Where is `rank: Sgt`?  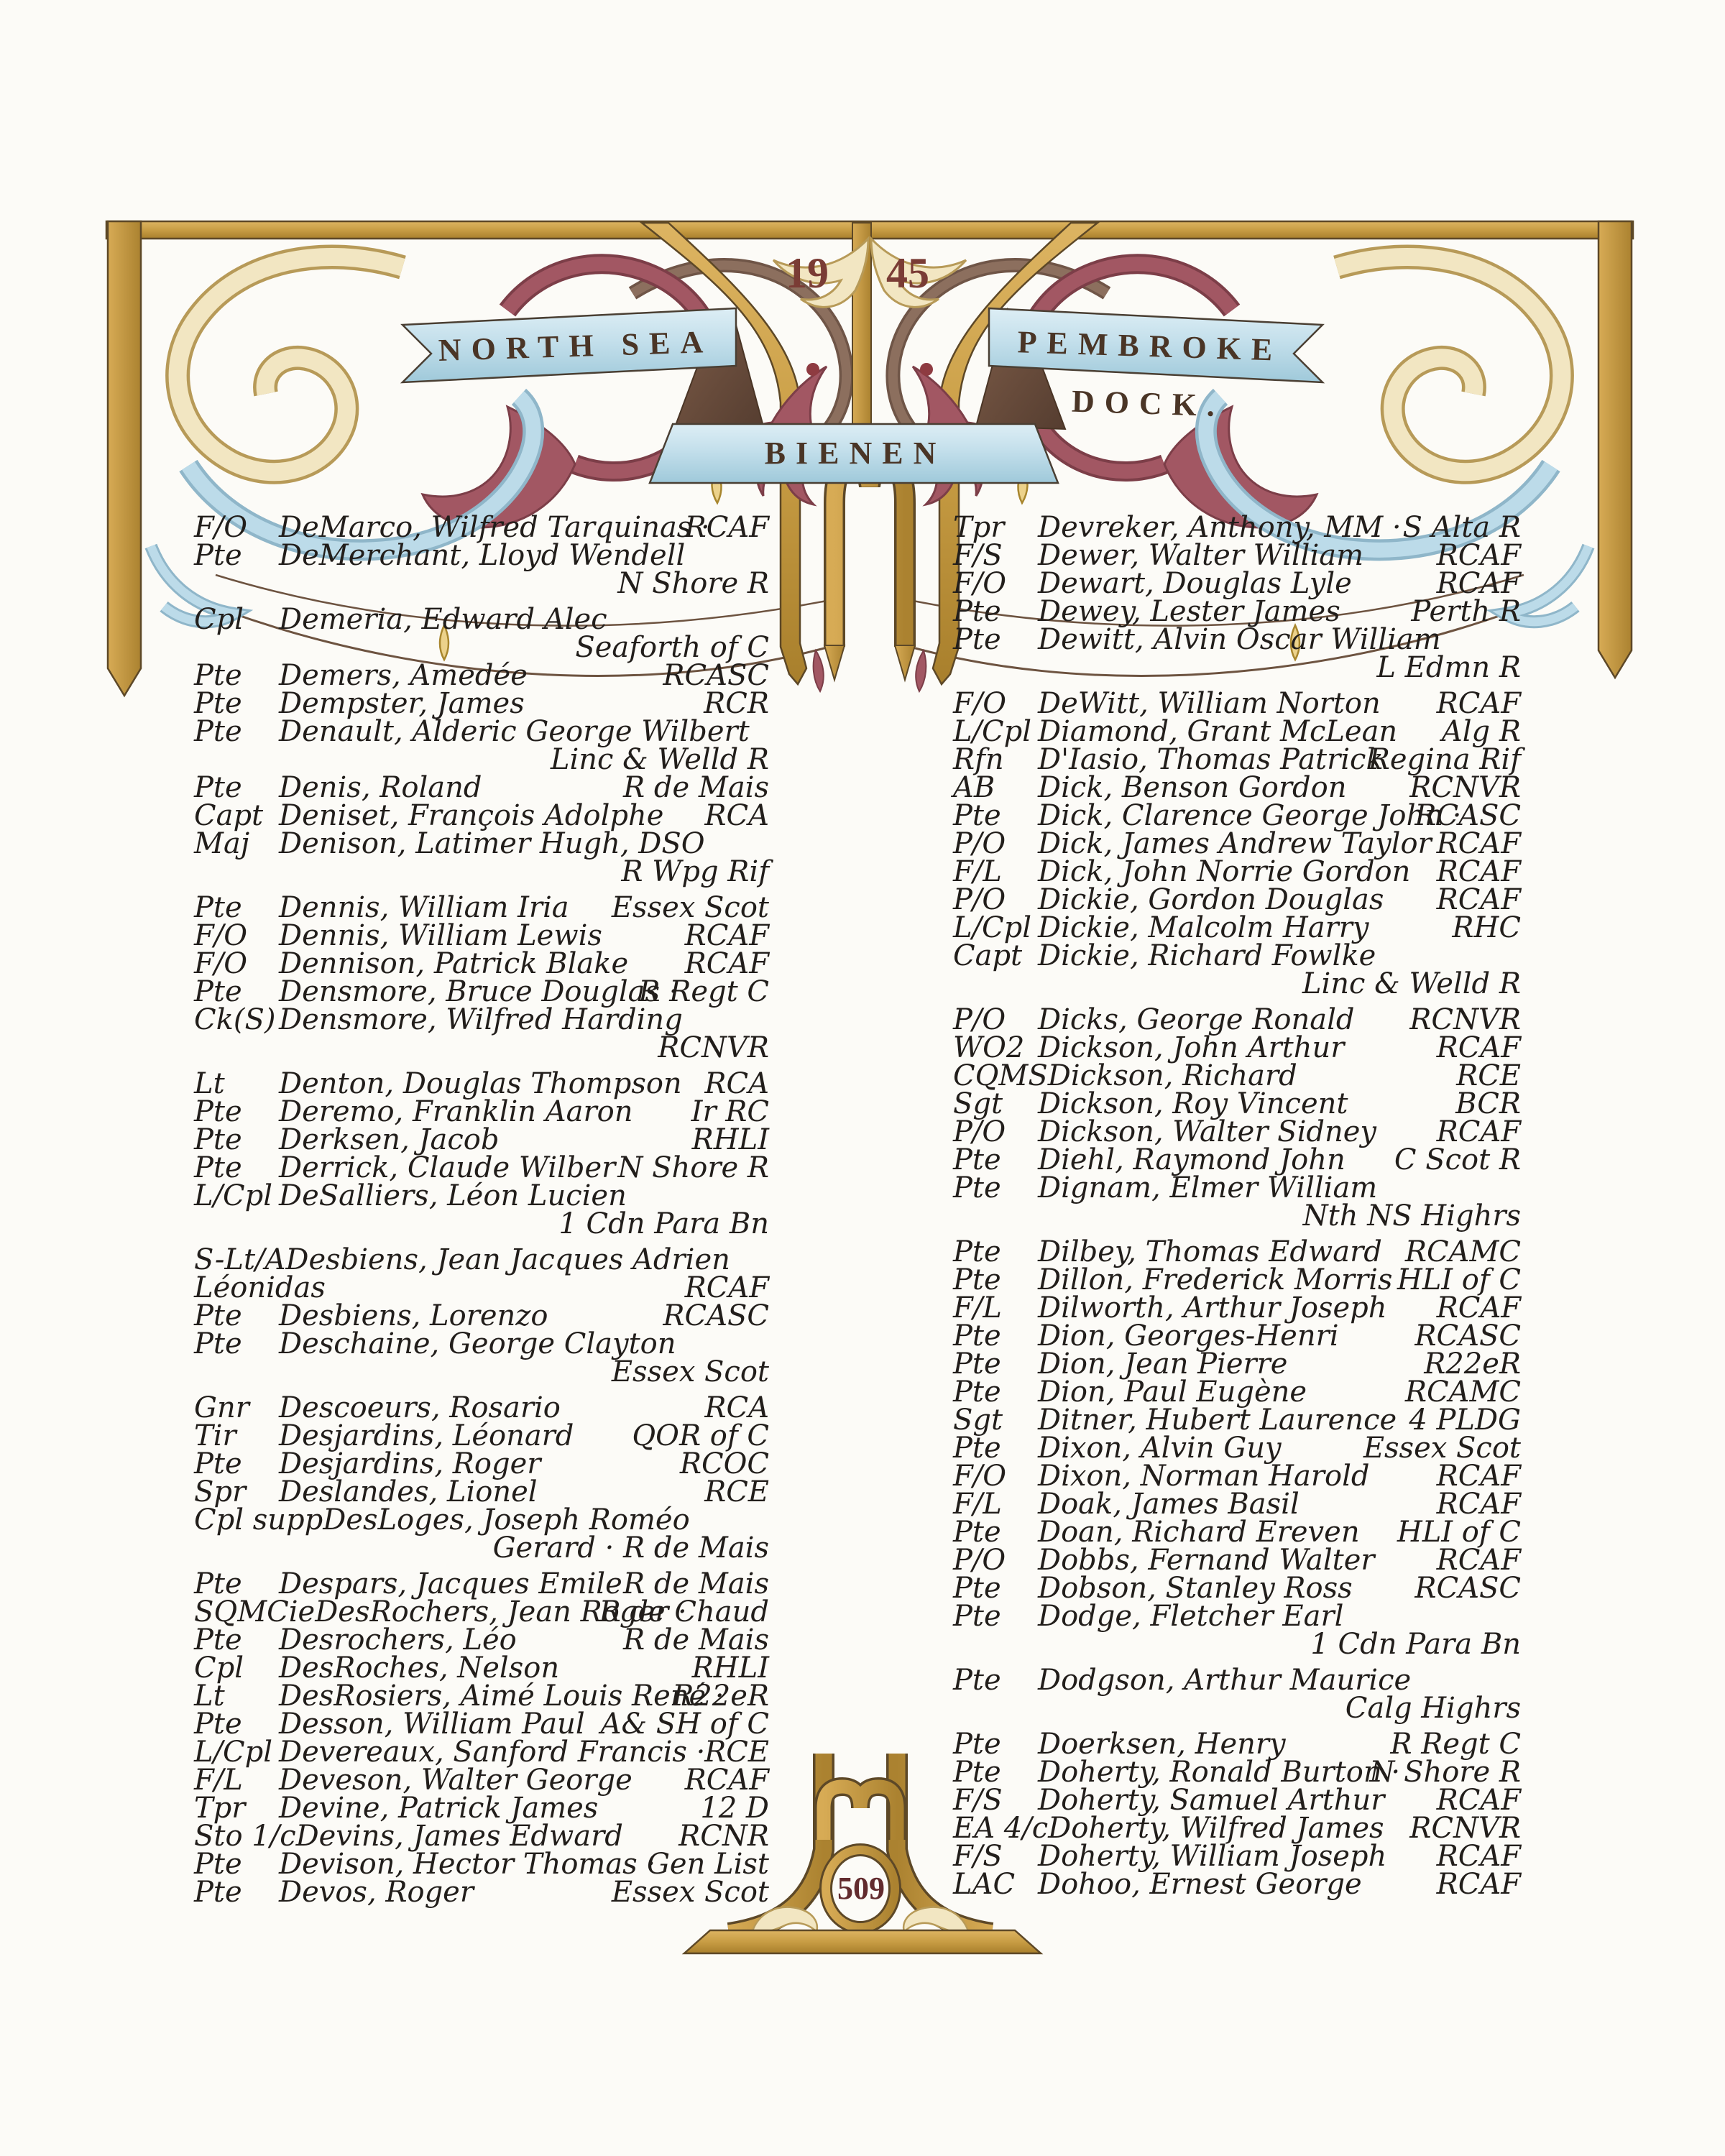
rank: Sgt is located at coordinates (978, 1420).